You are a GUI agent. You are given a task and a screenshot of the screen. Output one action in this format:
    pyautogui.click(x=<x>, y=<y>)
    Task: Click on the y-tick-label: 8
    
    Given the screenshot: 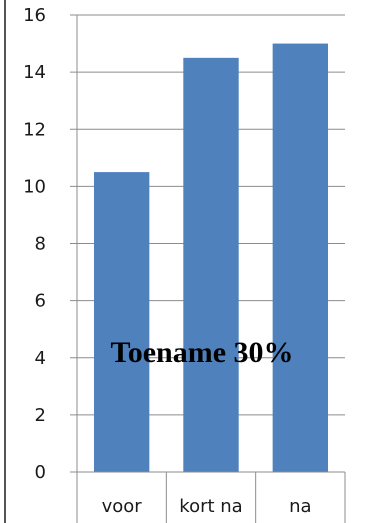 What is the action you would take?
    pyautogui.click(x=40, y=244)
    